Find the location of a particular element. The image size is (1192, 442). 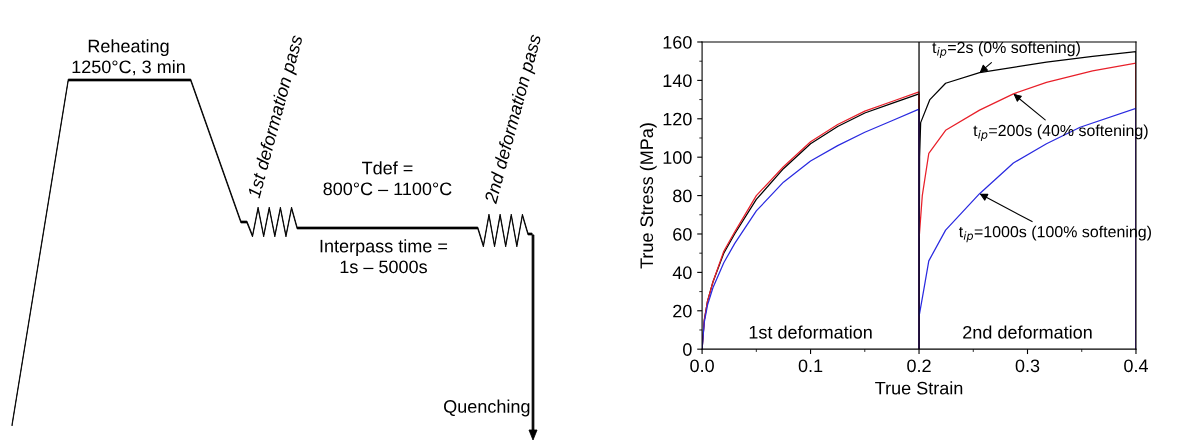

y-axis-title: True Stress (MPa) is located at coordinates (648, 196).